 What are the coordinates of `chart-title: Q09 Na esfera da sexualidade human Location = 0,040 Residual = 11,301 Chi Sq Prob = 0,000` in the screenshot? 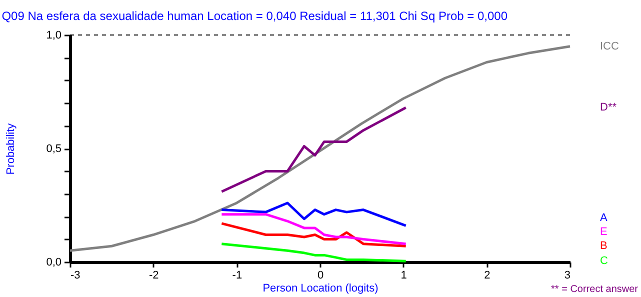 It's located at (255, 16).